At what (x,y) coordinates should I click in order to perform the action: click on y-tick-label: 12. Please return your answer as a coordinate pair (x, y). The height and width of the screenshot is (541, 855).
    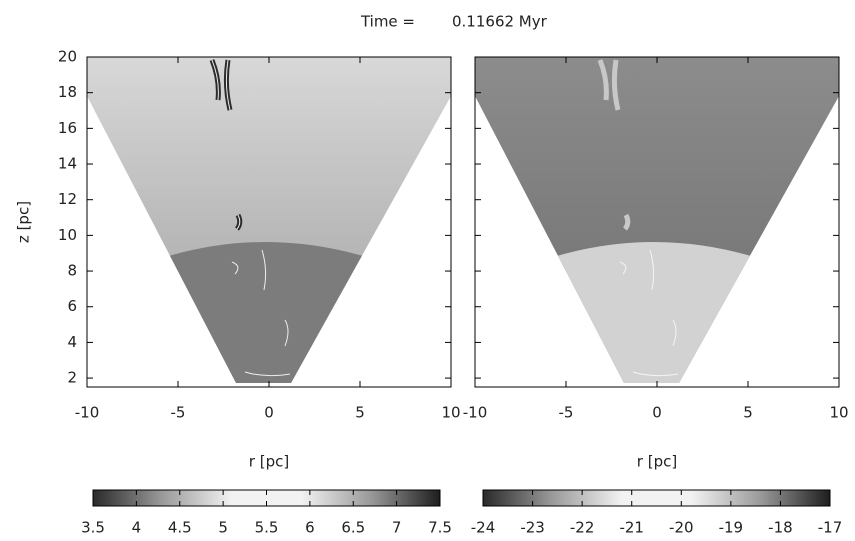
    Looking at the image, I should click on (67, 199).